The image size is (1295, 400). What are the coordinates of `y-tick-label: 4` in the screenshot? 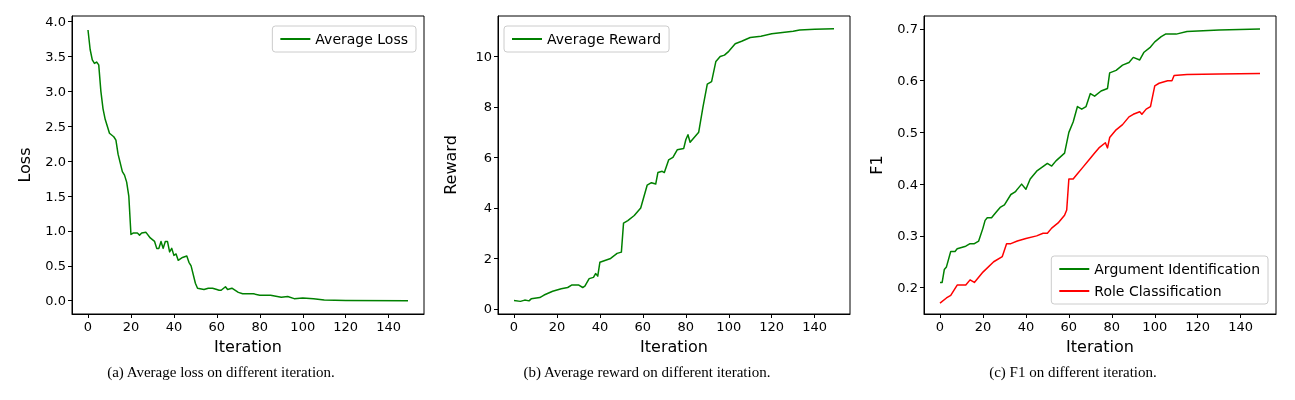 It's located at (487, 208).